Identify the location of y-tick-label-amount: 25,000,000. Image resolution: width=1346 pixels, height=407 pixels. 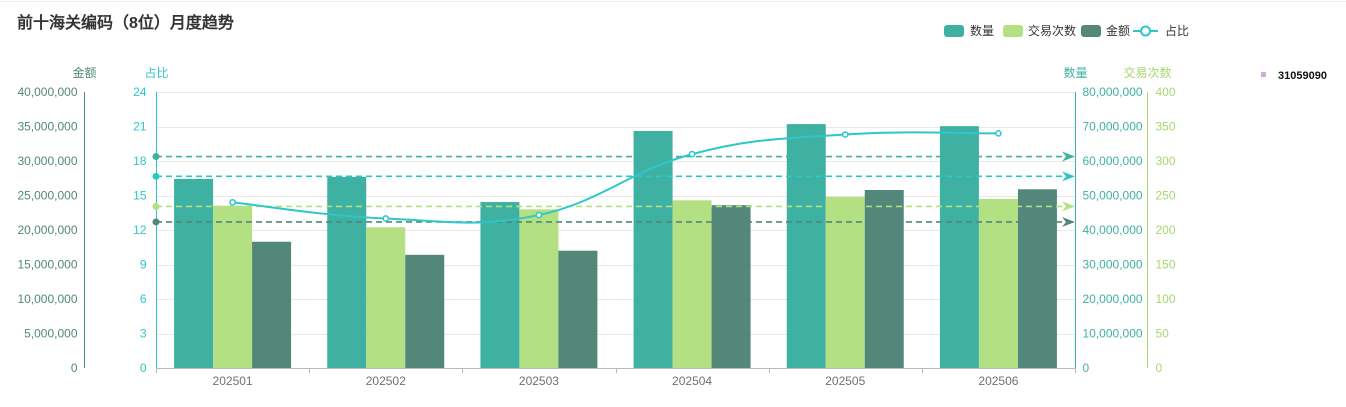
(47, 196).